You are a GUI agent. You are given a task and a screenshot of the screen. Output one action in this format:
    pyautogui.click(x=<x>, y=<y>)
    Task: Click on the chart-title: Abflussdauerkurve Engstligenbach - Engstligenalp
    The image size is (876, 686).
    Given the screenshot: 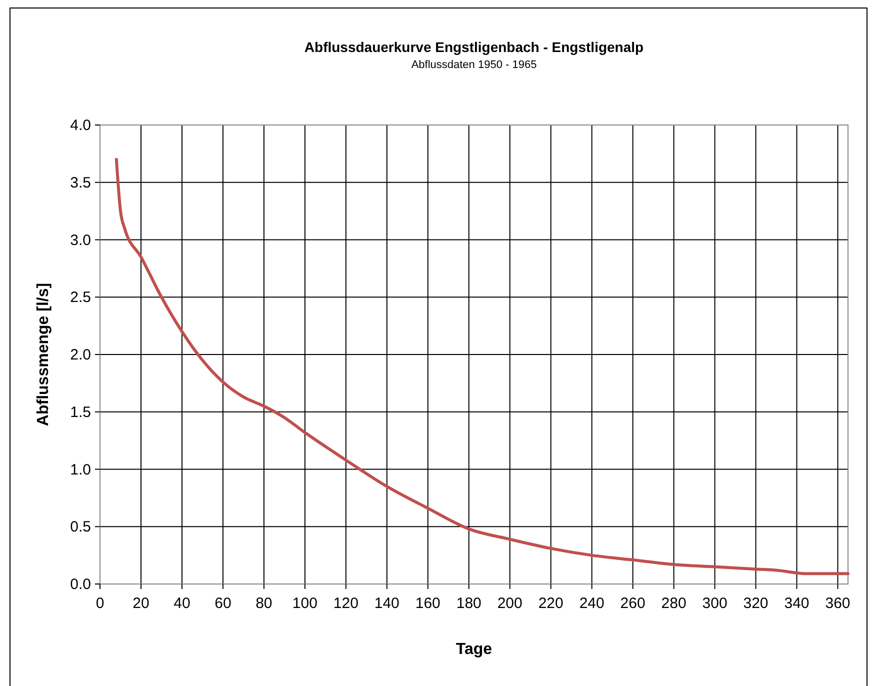 What is the action you would take?
    pyautogui.click(x=474, y=47)
    